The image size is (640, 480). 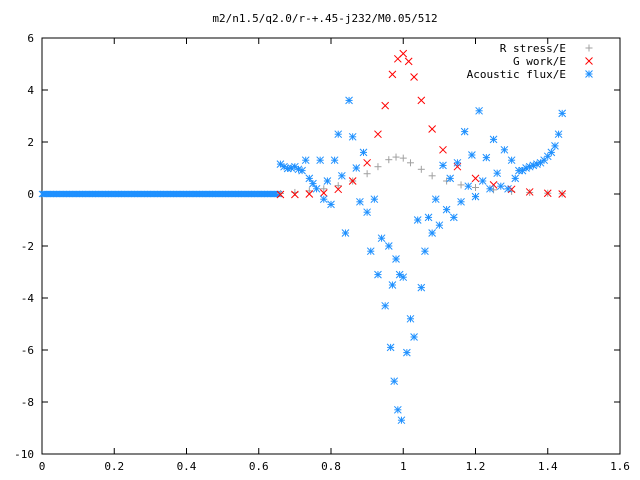 I want to click on chart-title: m2/n1.5/q2.0/r-+.45-j232/M0.05/512, so click(x=324, y=18).